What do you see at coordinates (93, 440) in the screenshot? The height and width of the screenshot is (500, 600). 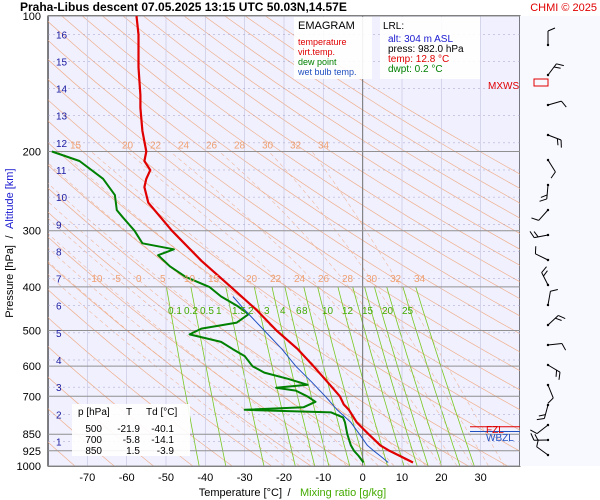 I see `level-table-cell: 700` at bounding box center [93, 440].